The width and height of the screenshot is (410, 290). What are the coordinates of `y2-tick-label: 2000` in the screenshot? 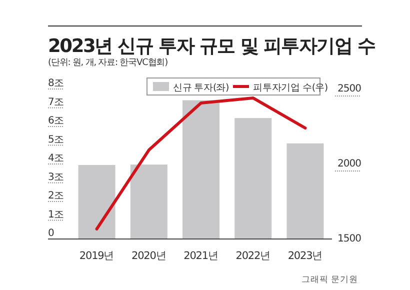 It's located at (350, 164).